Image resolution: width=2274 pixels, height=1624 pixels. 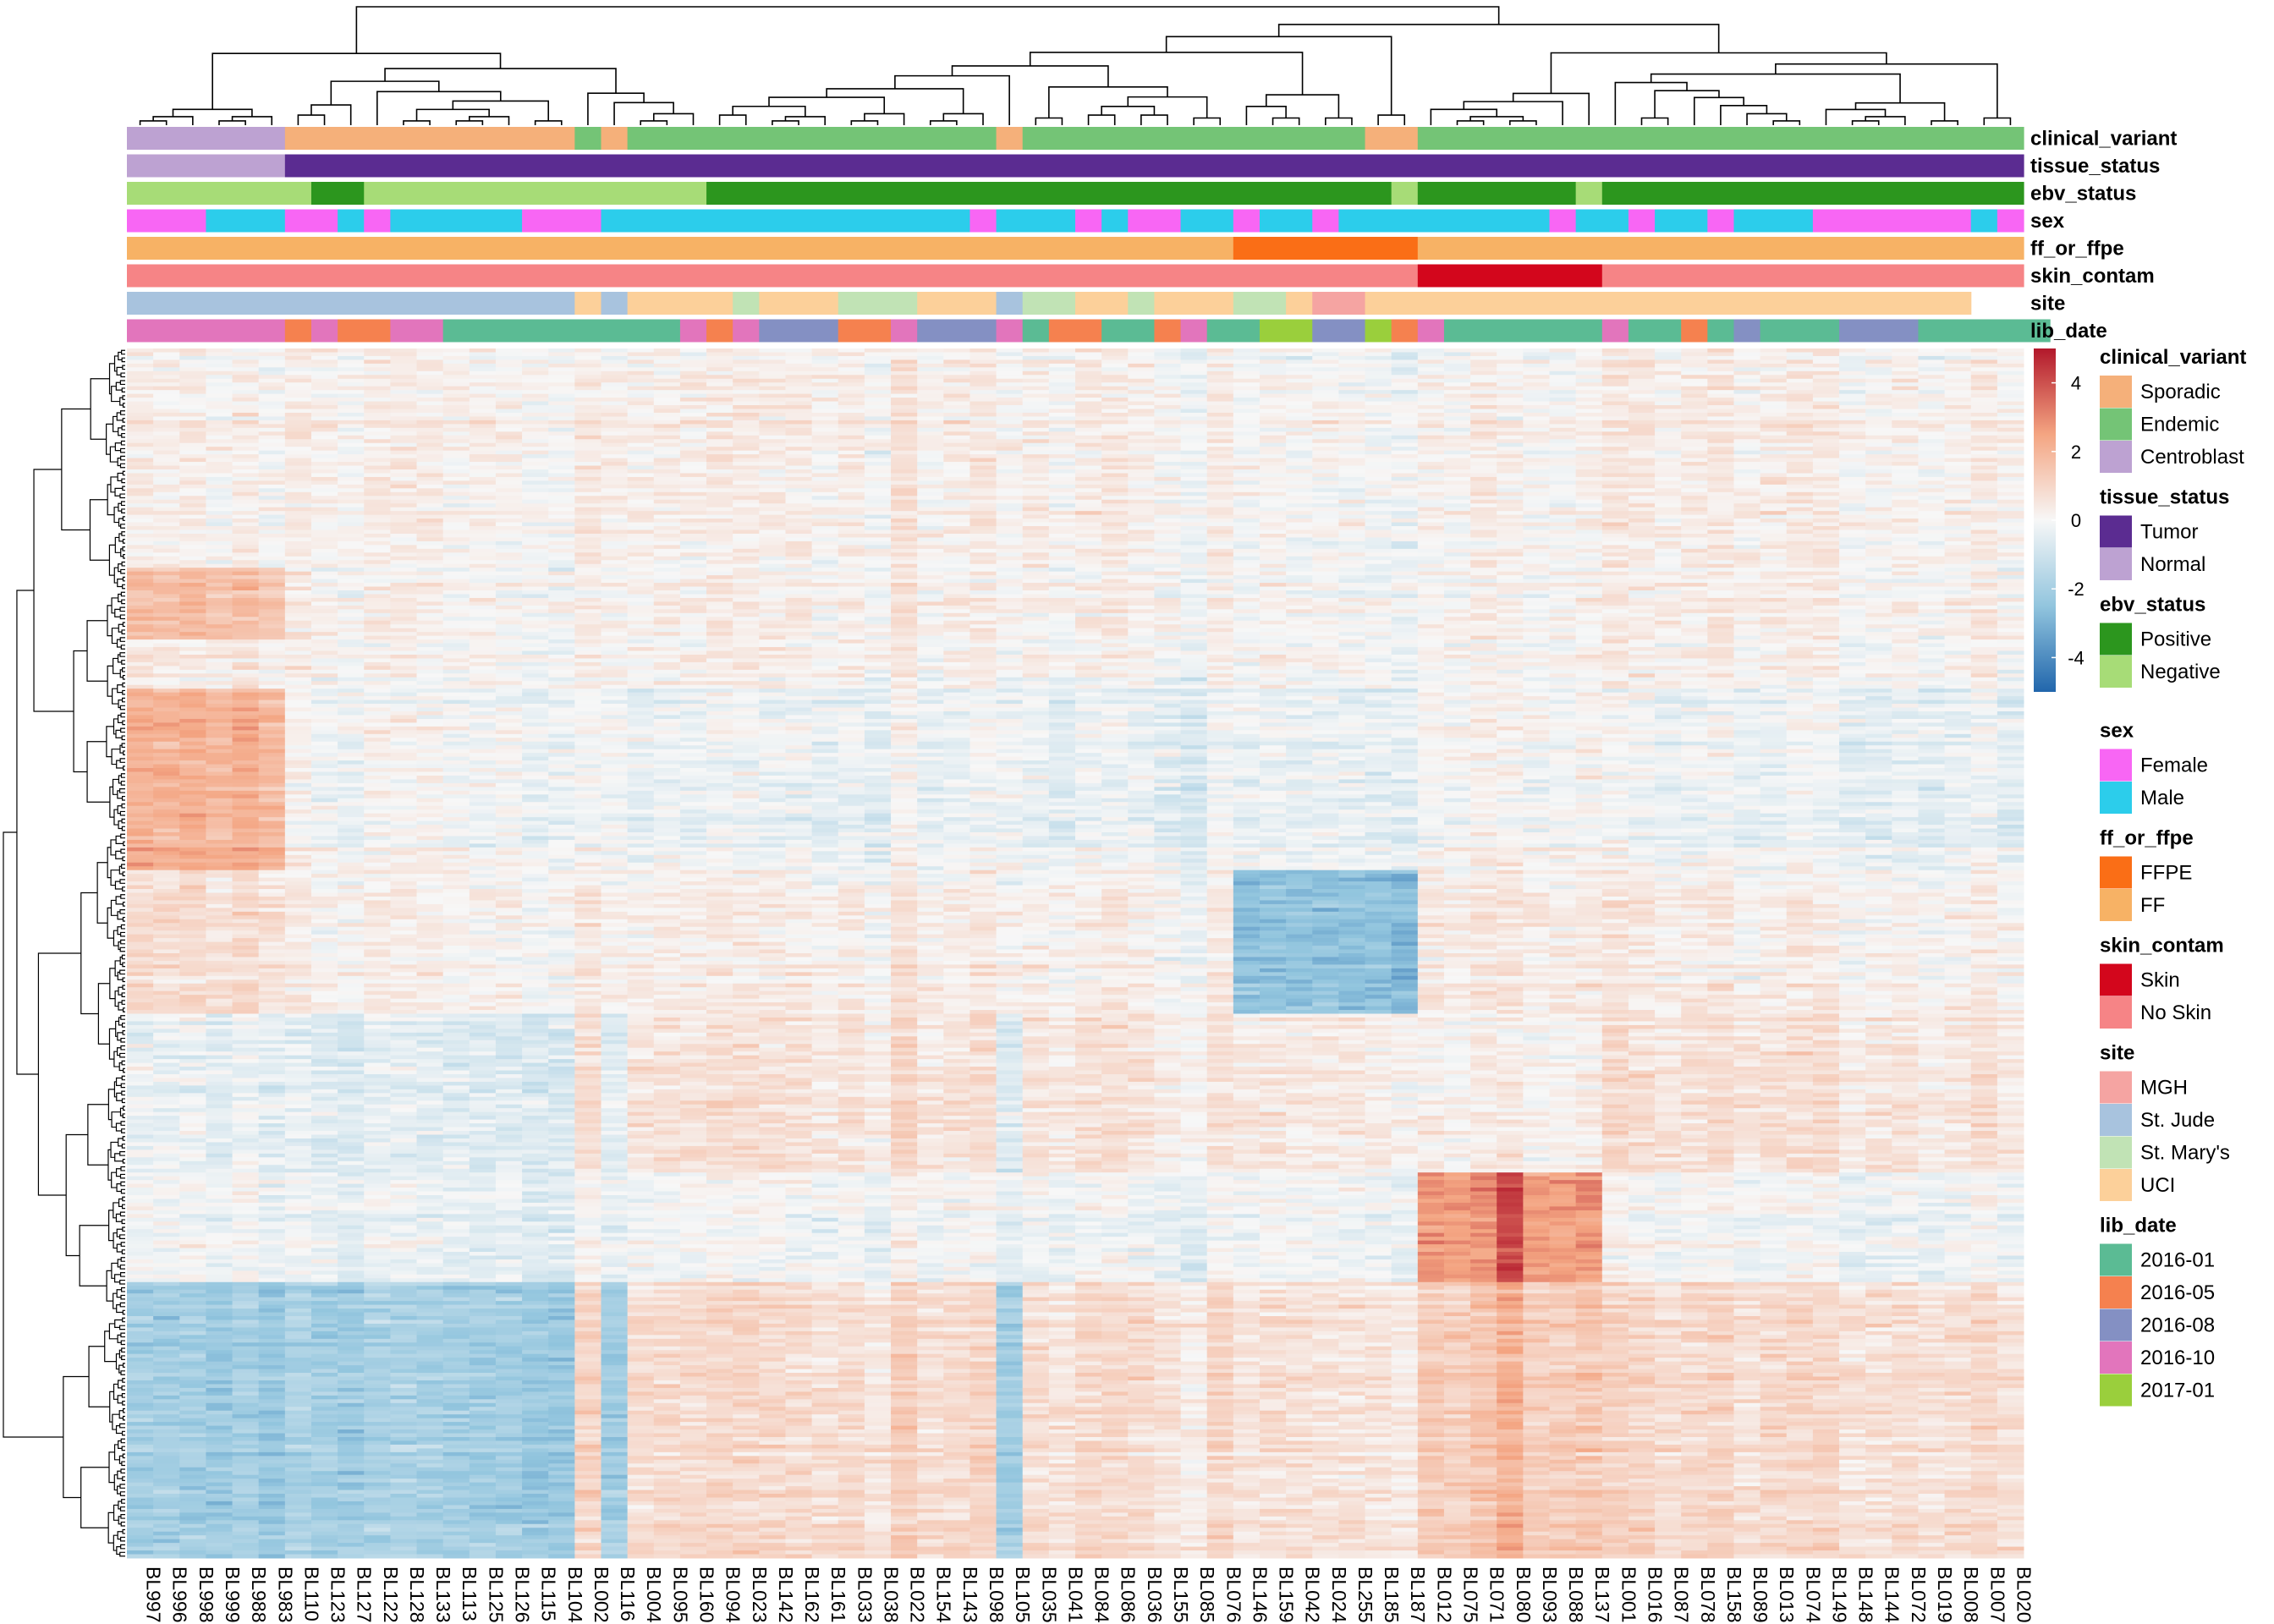 What do you see at coordinates (2092, 276) in the screenshot?
I see `track-label: skin_contam` at bounding box center [2092, 276].